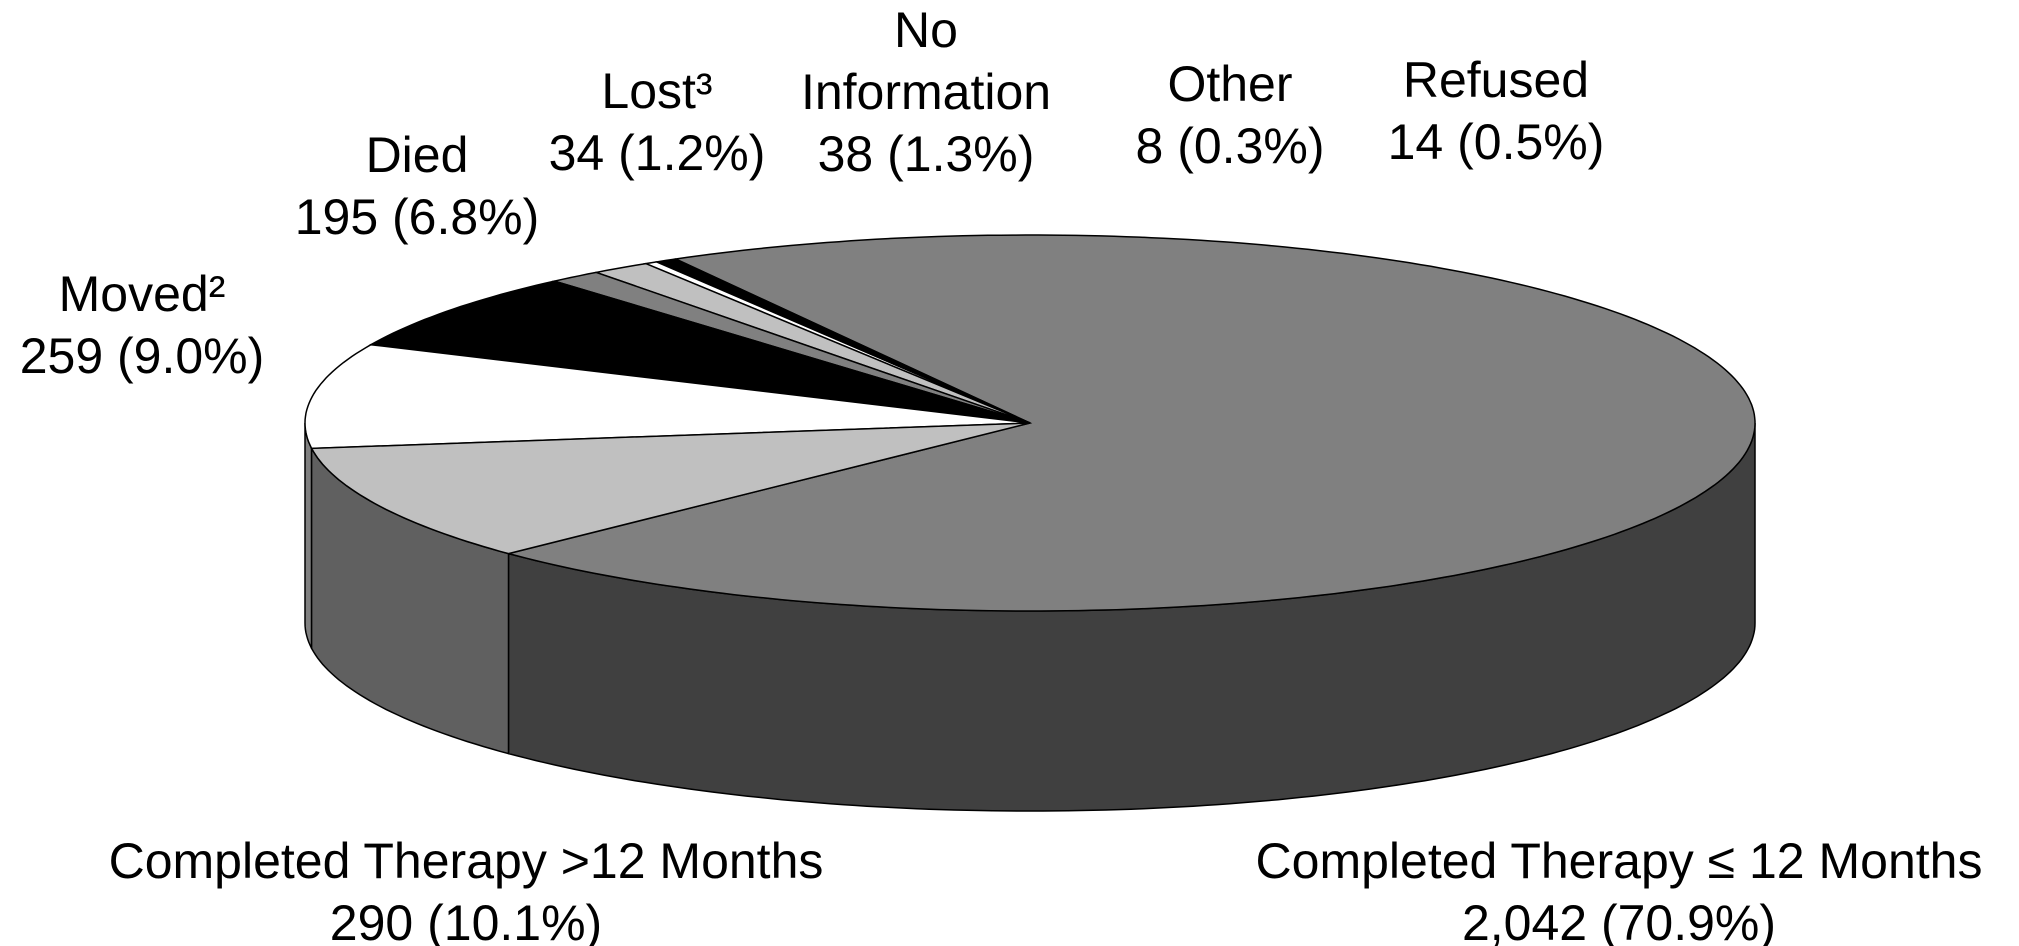  Describe the element at coordinates (657, 122) in the screenshot. I see `slice-label: Lost³ 34 (1.2%)` at that location.